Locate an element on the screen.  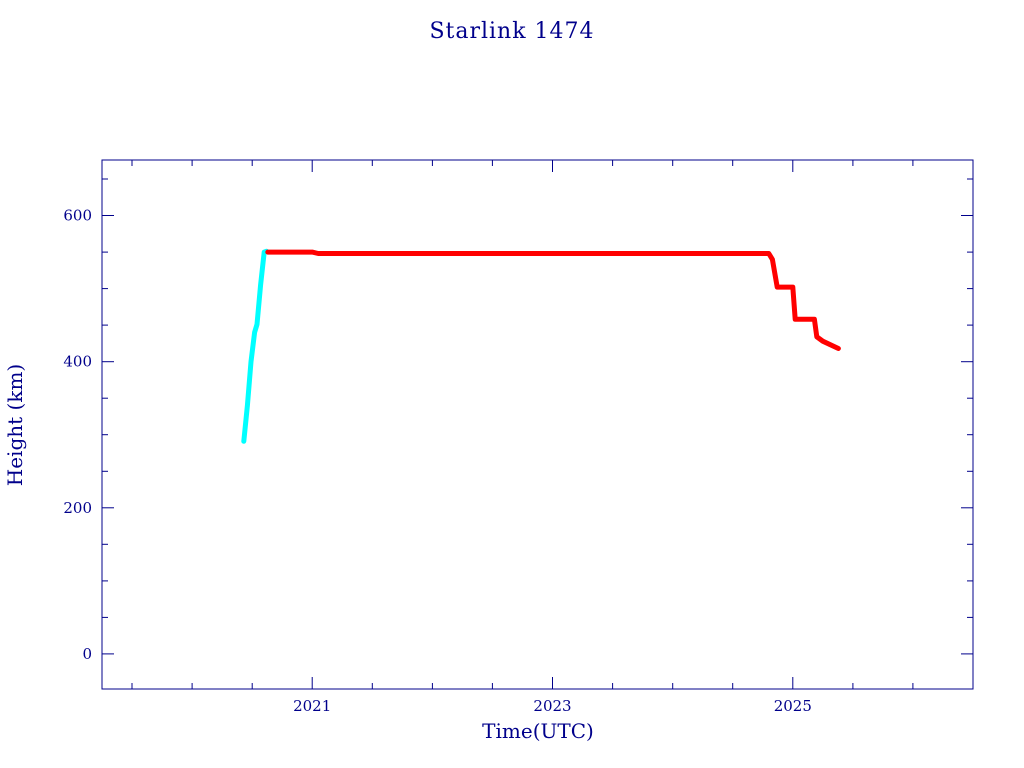
x-axis-label: Time(UTC) is located at coordinates (538, 731).